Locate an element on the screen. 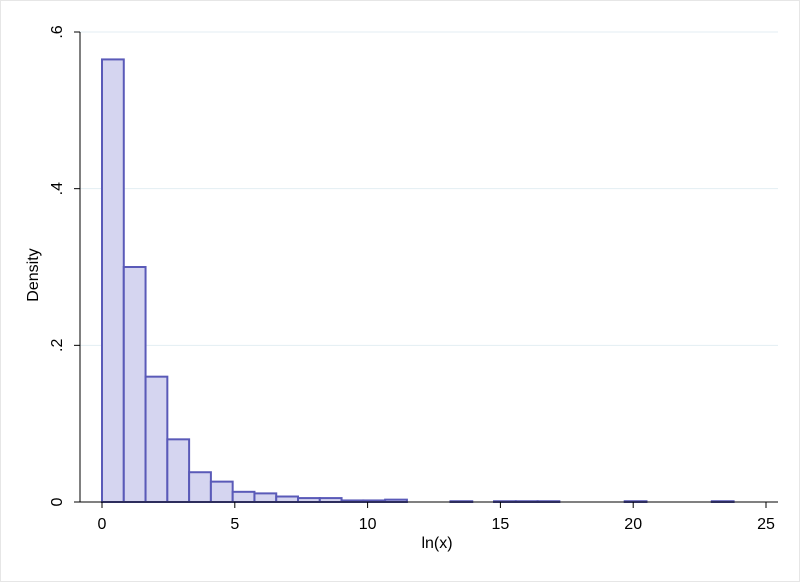  x-axis-title: ln(x) is located at coordinates (436, 543).